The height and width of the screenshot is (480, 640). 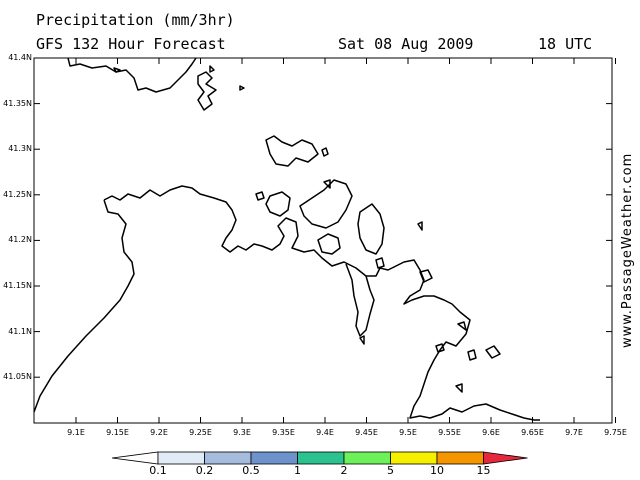 I want to click on island-santo-stefano, so click(x=278, y=204).